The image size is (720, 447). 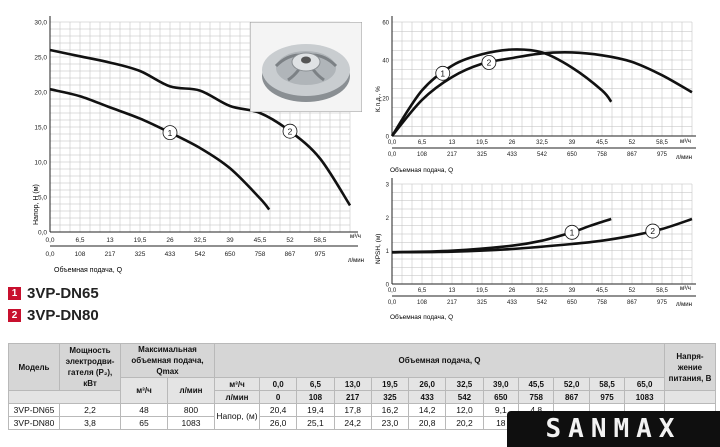 What do you see at coordinates (452, 291) in the screenshot?
I see `npsh-x-tick-label-m3: 13` at bounding box center [452, 291].